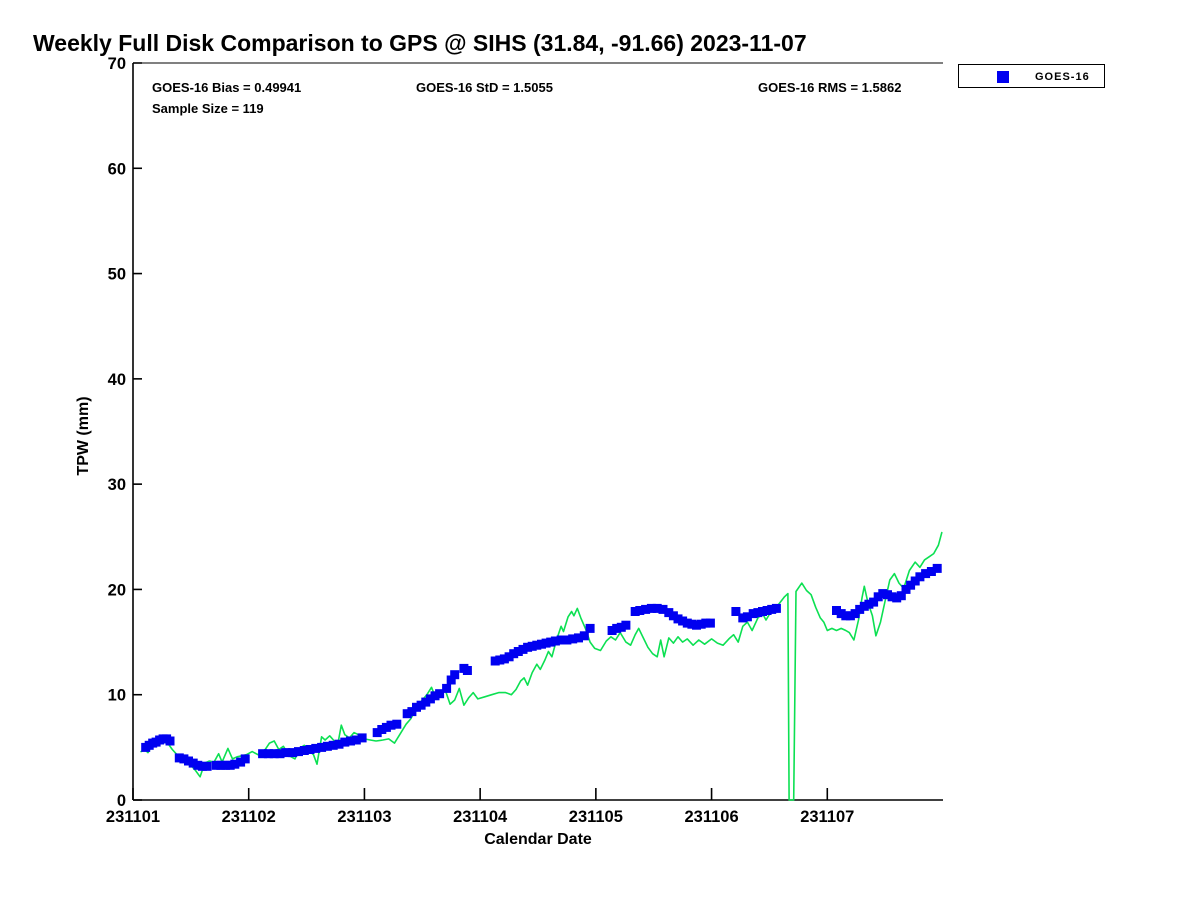  What do you see at coordinates (538, 839) in the screenshot?
I see `x-axis-label: Calendar Date` at bounding box center [538, 839].